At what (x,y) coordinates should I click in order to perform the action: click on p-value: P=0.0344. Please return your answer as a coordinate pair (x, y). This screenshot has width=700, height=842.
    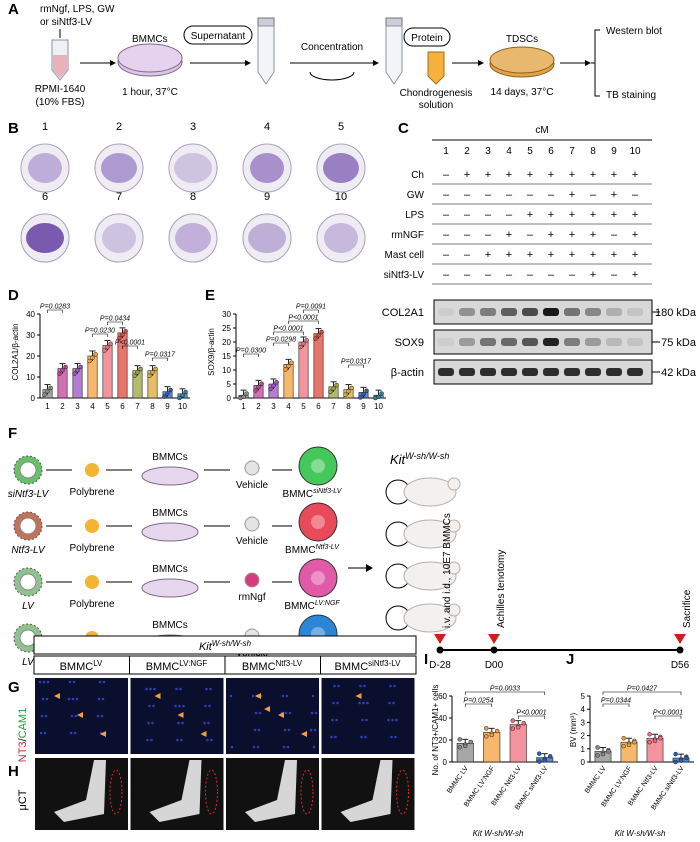
    Looking at the image, I should click on (616, 701).